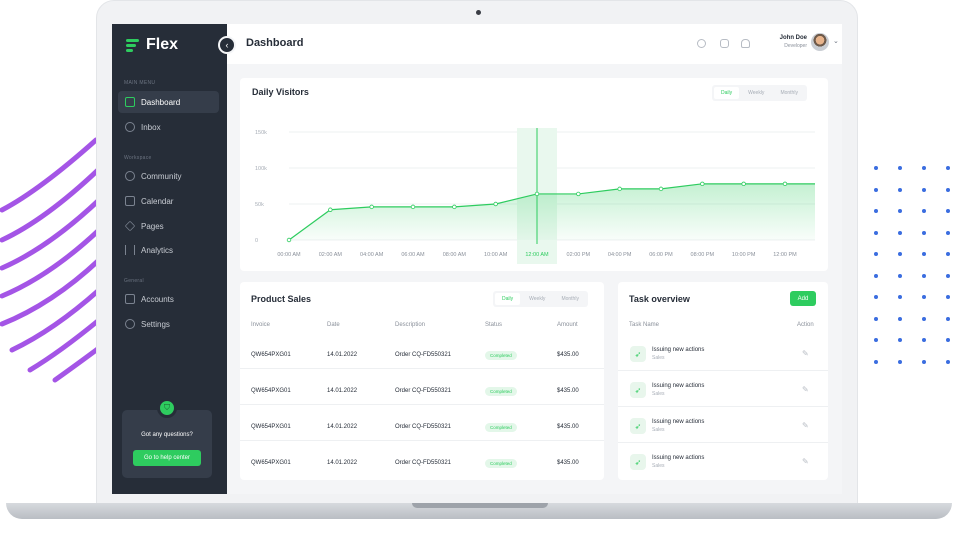 Image resolution: width=959 pixels, height=537 pixels. I want to click on sidebar-item-label: Pages, so click(152, 226).